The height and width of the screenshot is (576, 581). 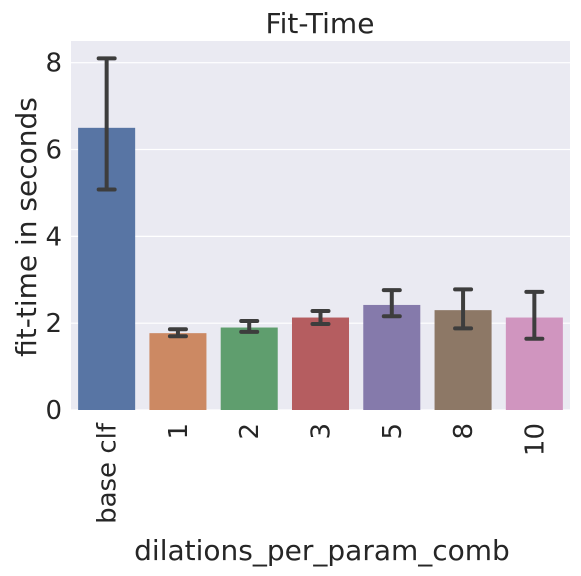 What do you see at coordinates (250, 431) in the screenshot?
I see `x-tick-label: 2` at bounding box center [250, 431].